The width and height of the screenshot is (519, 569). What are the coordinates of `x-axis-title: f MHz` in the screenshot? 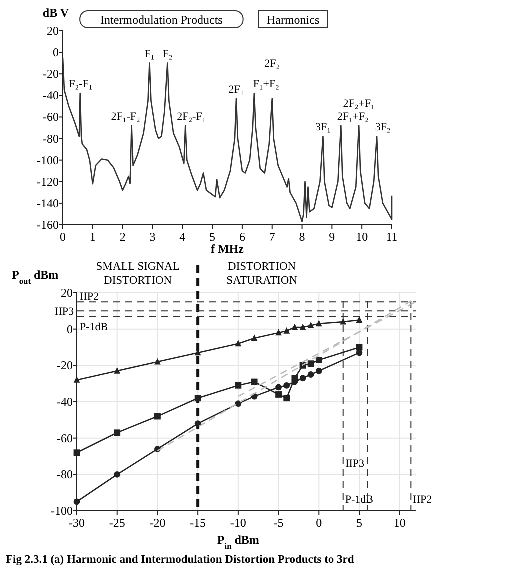 It's located at (228, 249).